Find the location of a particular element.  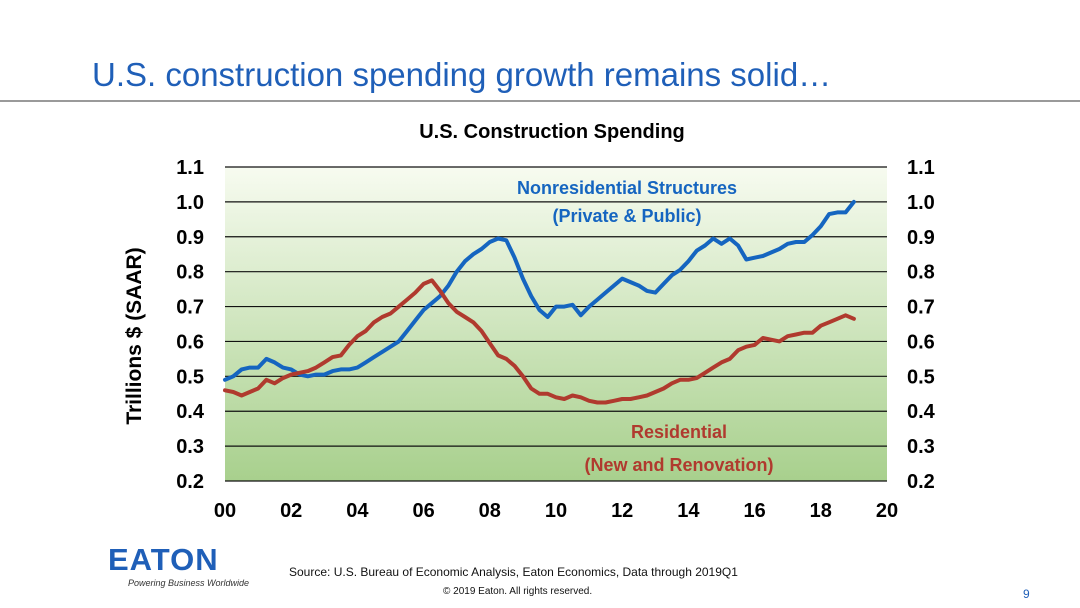

left-y-tick-label: 1.0 is located at coordinates (190, 203).